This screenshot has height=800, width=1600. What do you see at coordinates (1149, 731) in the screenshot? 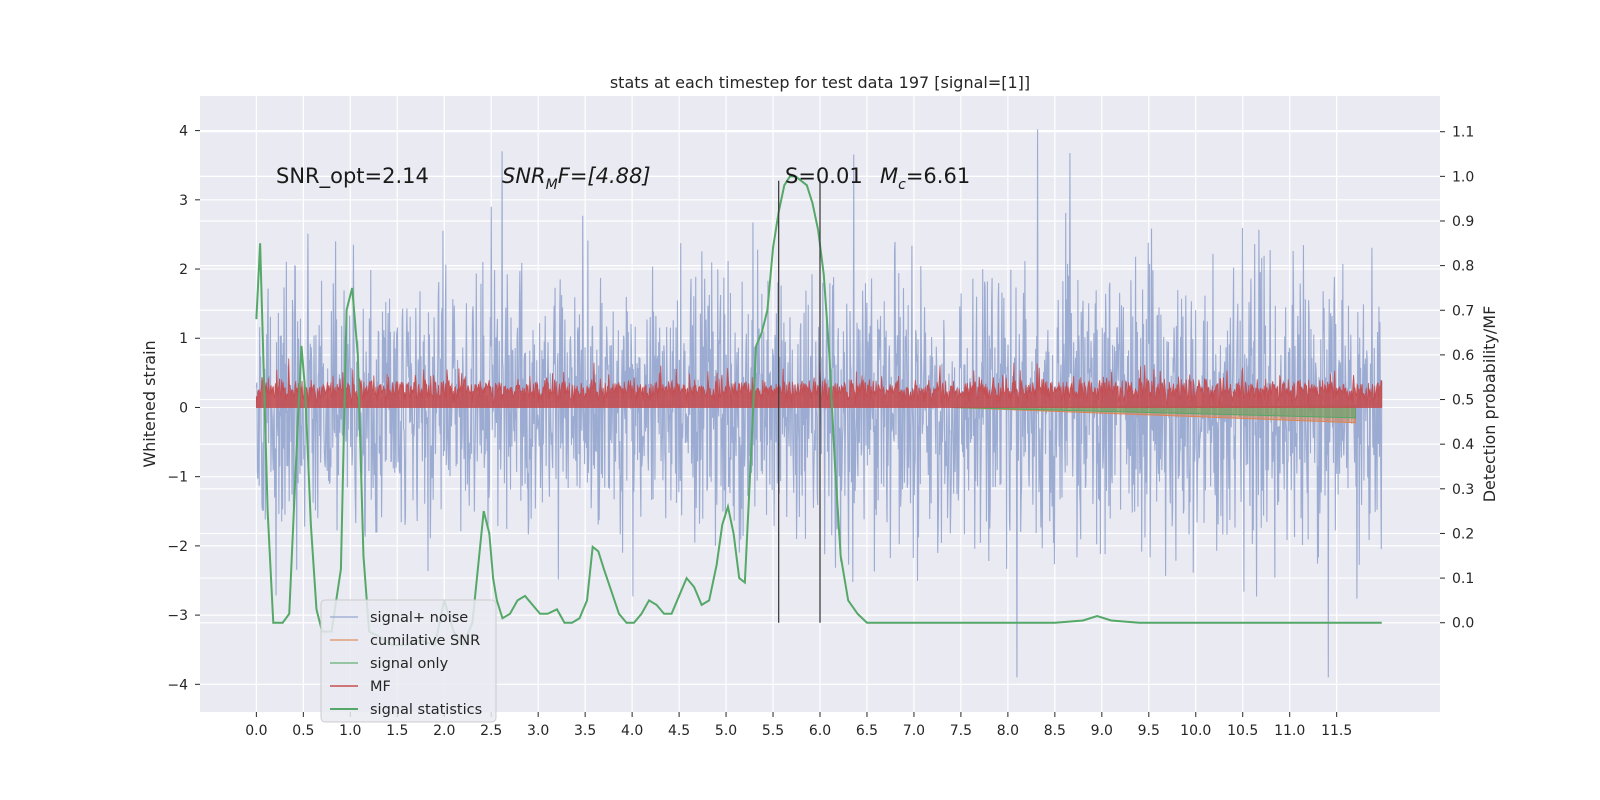
I see `x-tick-label: 9.5` at bounding box center [1149, 731].